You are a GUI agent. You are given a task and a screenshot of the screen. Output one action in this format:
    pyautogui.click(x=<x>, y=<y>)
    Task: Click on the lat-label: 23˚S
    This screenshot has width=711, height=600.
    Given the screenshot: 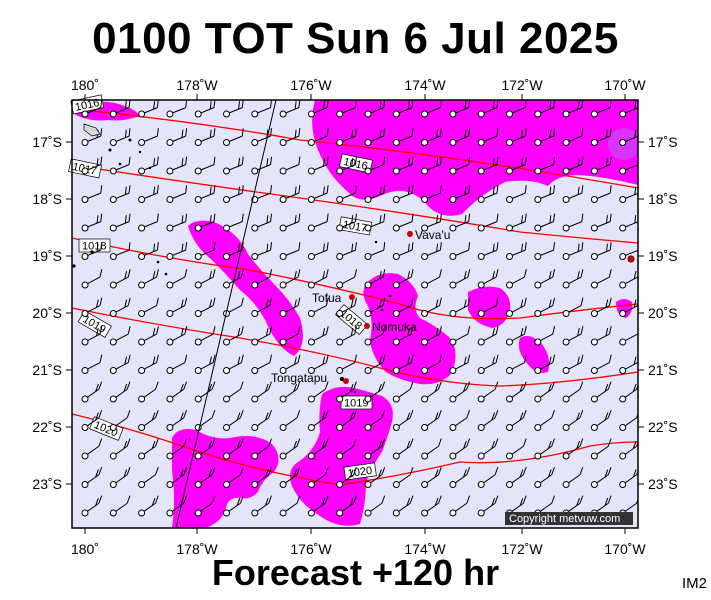 What is the action you would take?
    pyautogui.click(x=663, y=484)
    